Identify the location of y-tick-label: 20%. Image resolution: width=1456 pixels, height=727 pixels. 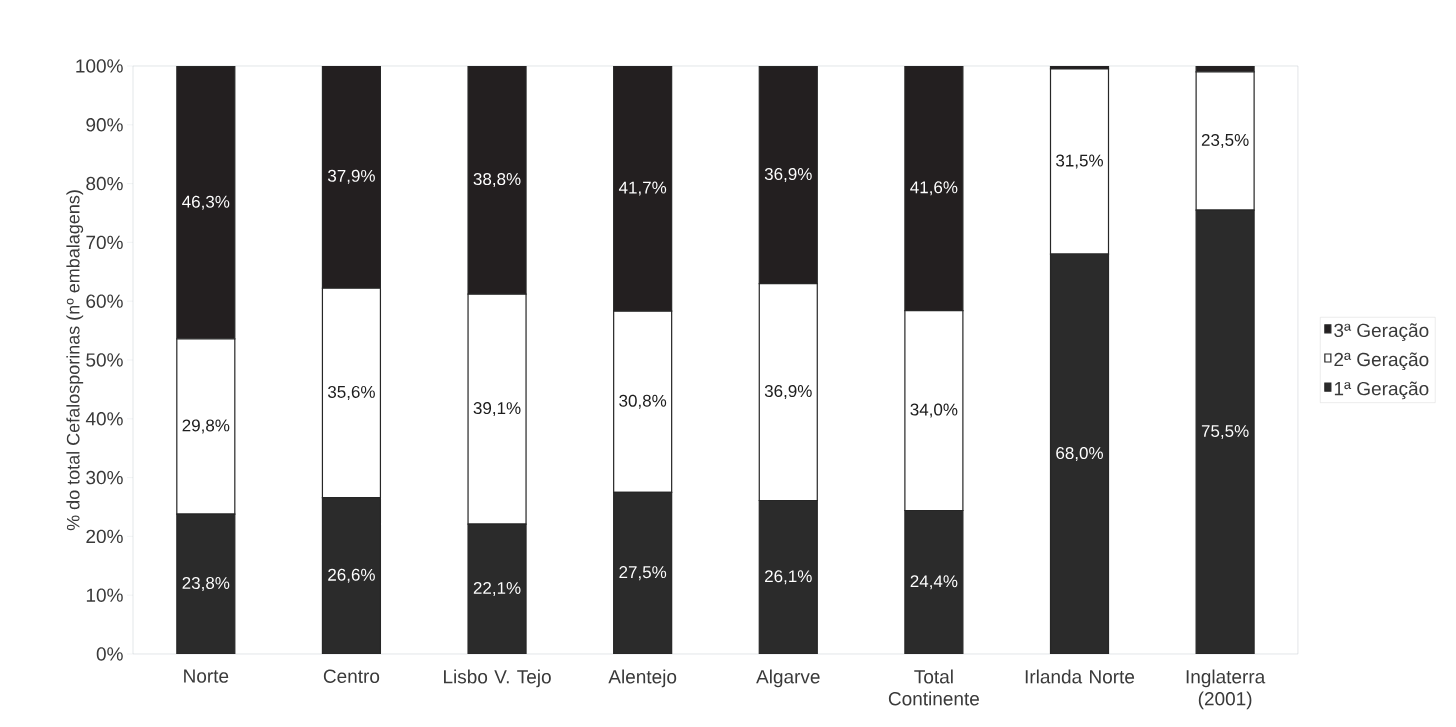
(104, 536).